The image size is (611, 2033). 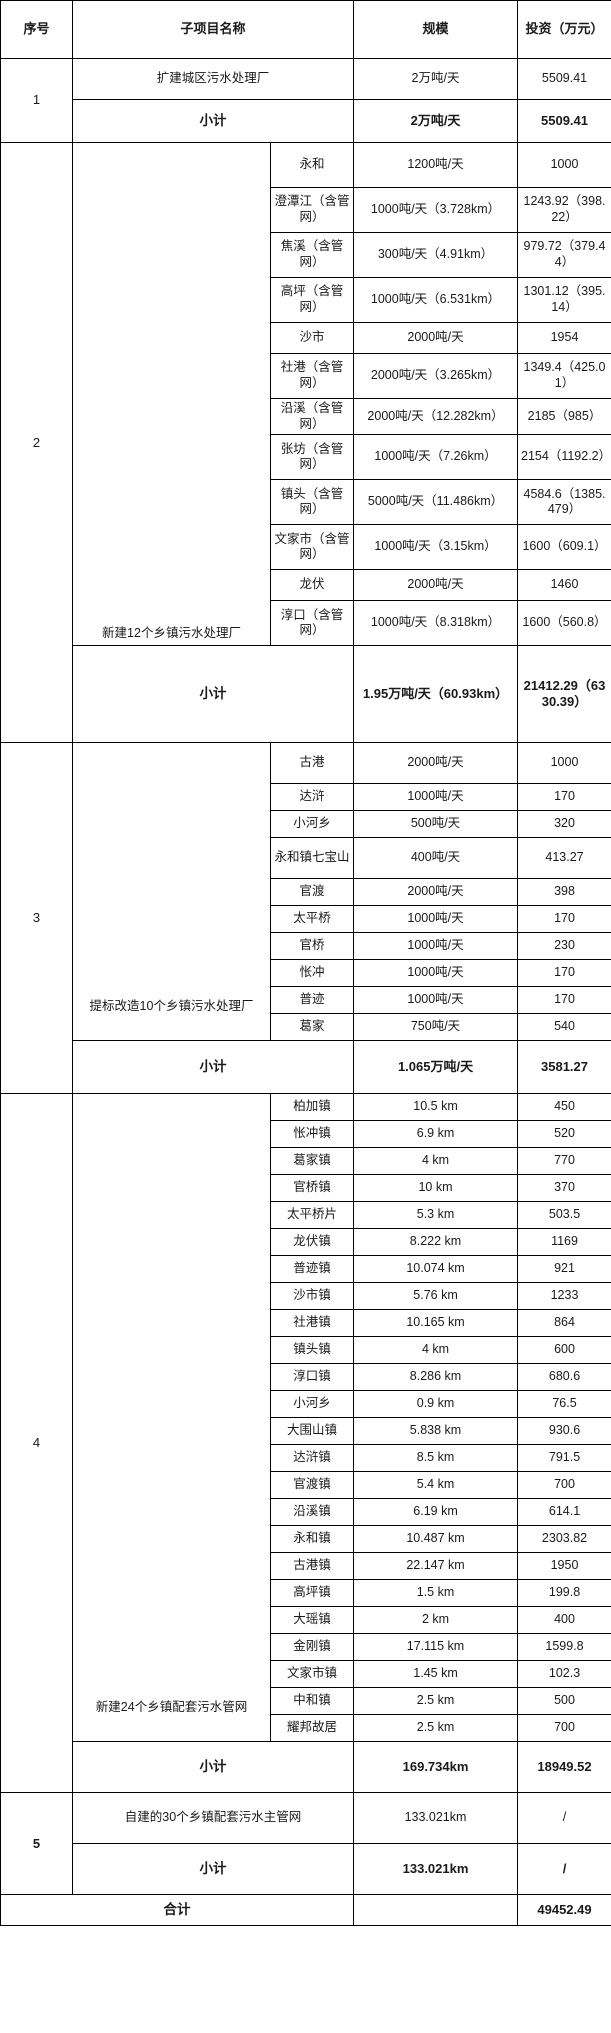 I want to click on table-row: 沙市镇 5.76 km 1233, so click(x=306, y=1296).